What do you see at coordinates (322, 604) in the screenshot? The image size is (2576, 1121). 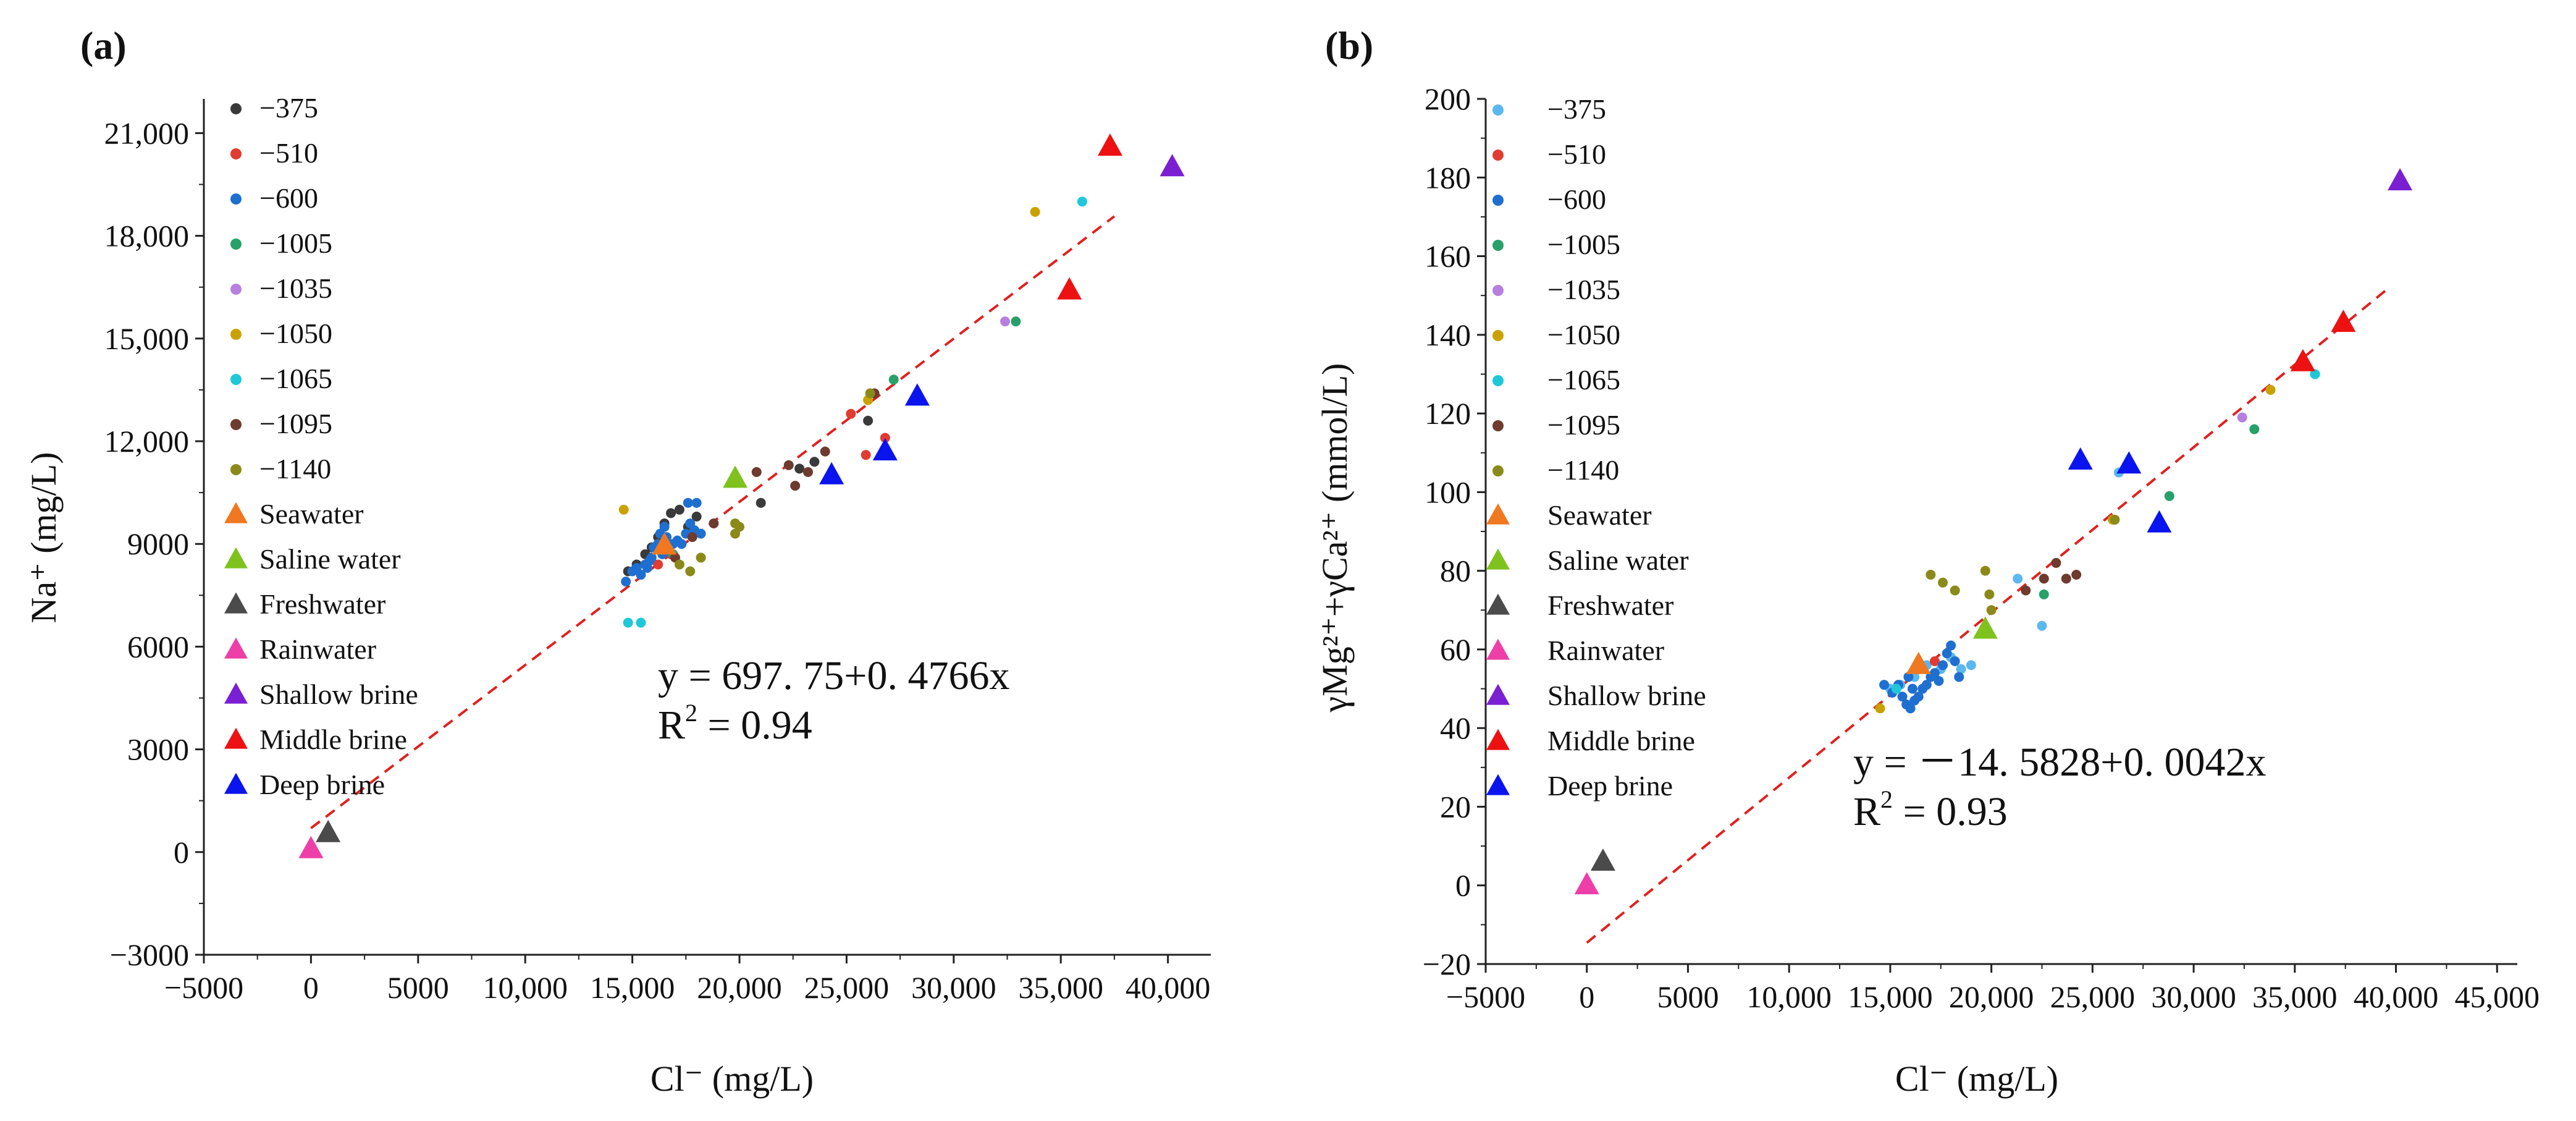 I see `panel-a-legend-label: Freshwater` at bounding box center [322, 604].